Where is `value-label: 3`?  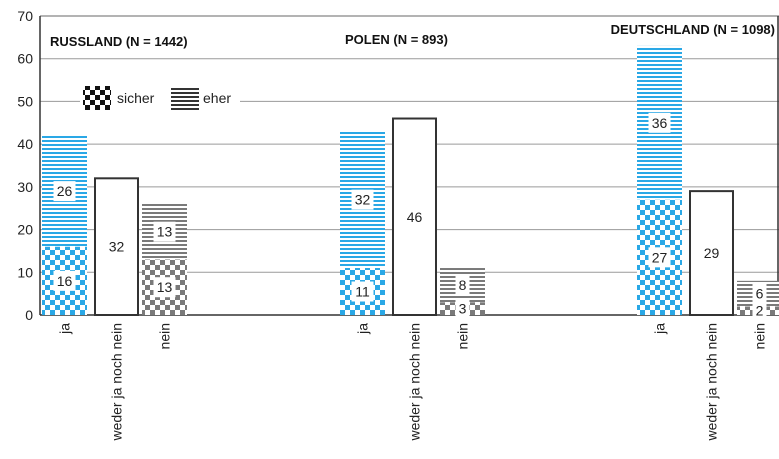
value-label: 3 is located at coordinates (463, 309).